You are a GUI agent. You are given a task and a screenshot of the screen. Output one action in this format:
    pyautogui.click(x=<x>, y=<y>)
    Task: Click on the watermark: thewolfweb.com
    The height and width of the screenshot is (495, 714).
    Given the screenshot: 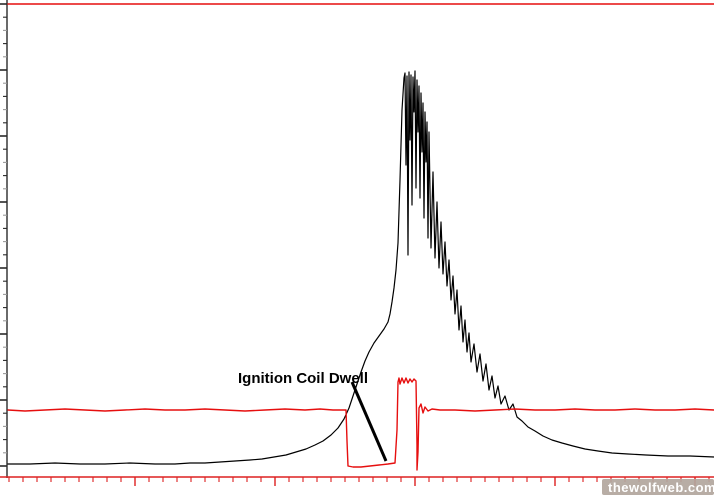 What is the action you would take?
    pyautogui.click(x=658, y=487)
    